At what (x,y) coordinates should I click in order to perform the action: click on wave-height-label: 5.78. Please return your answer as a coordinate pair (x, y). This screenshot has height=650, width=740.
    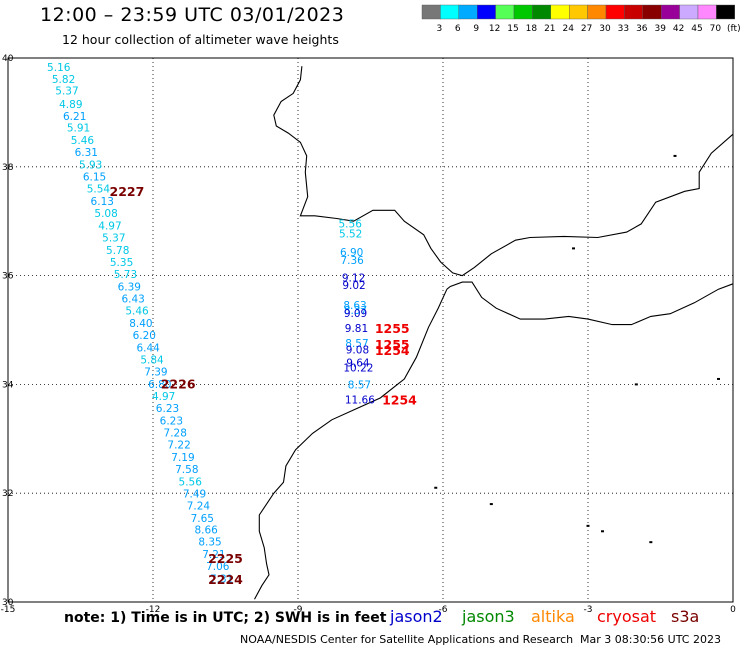
    Looking at the image, I should click on (117, 251).